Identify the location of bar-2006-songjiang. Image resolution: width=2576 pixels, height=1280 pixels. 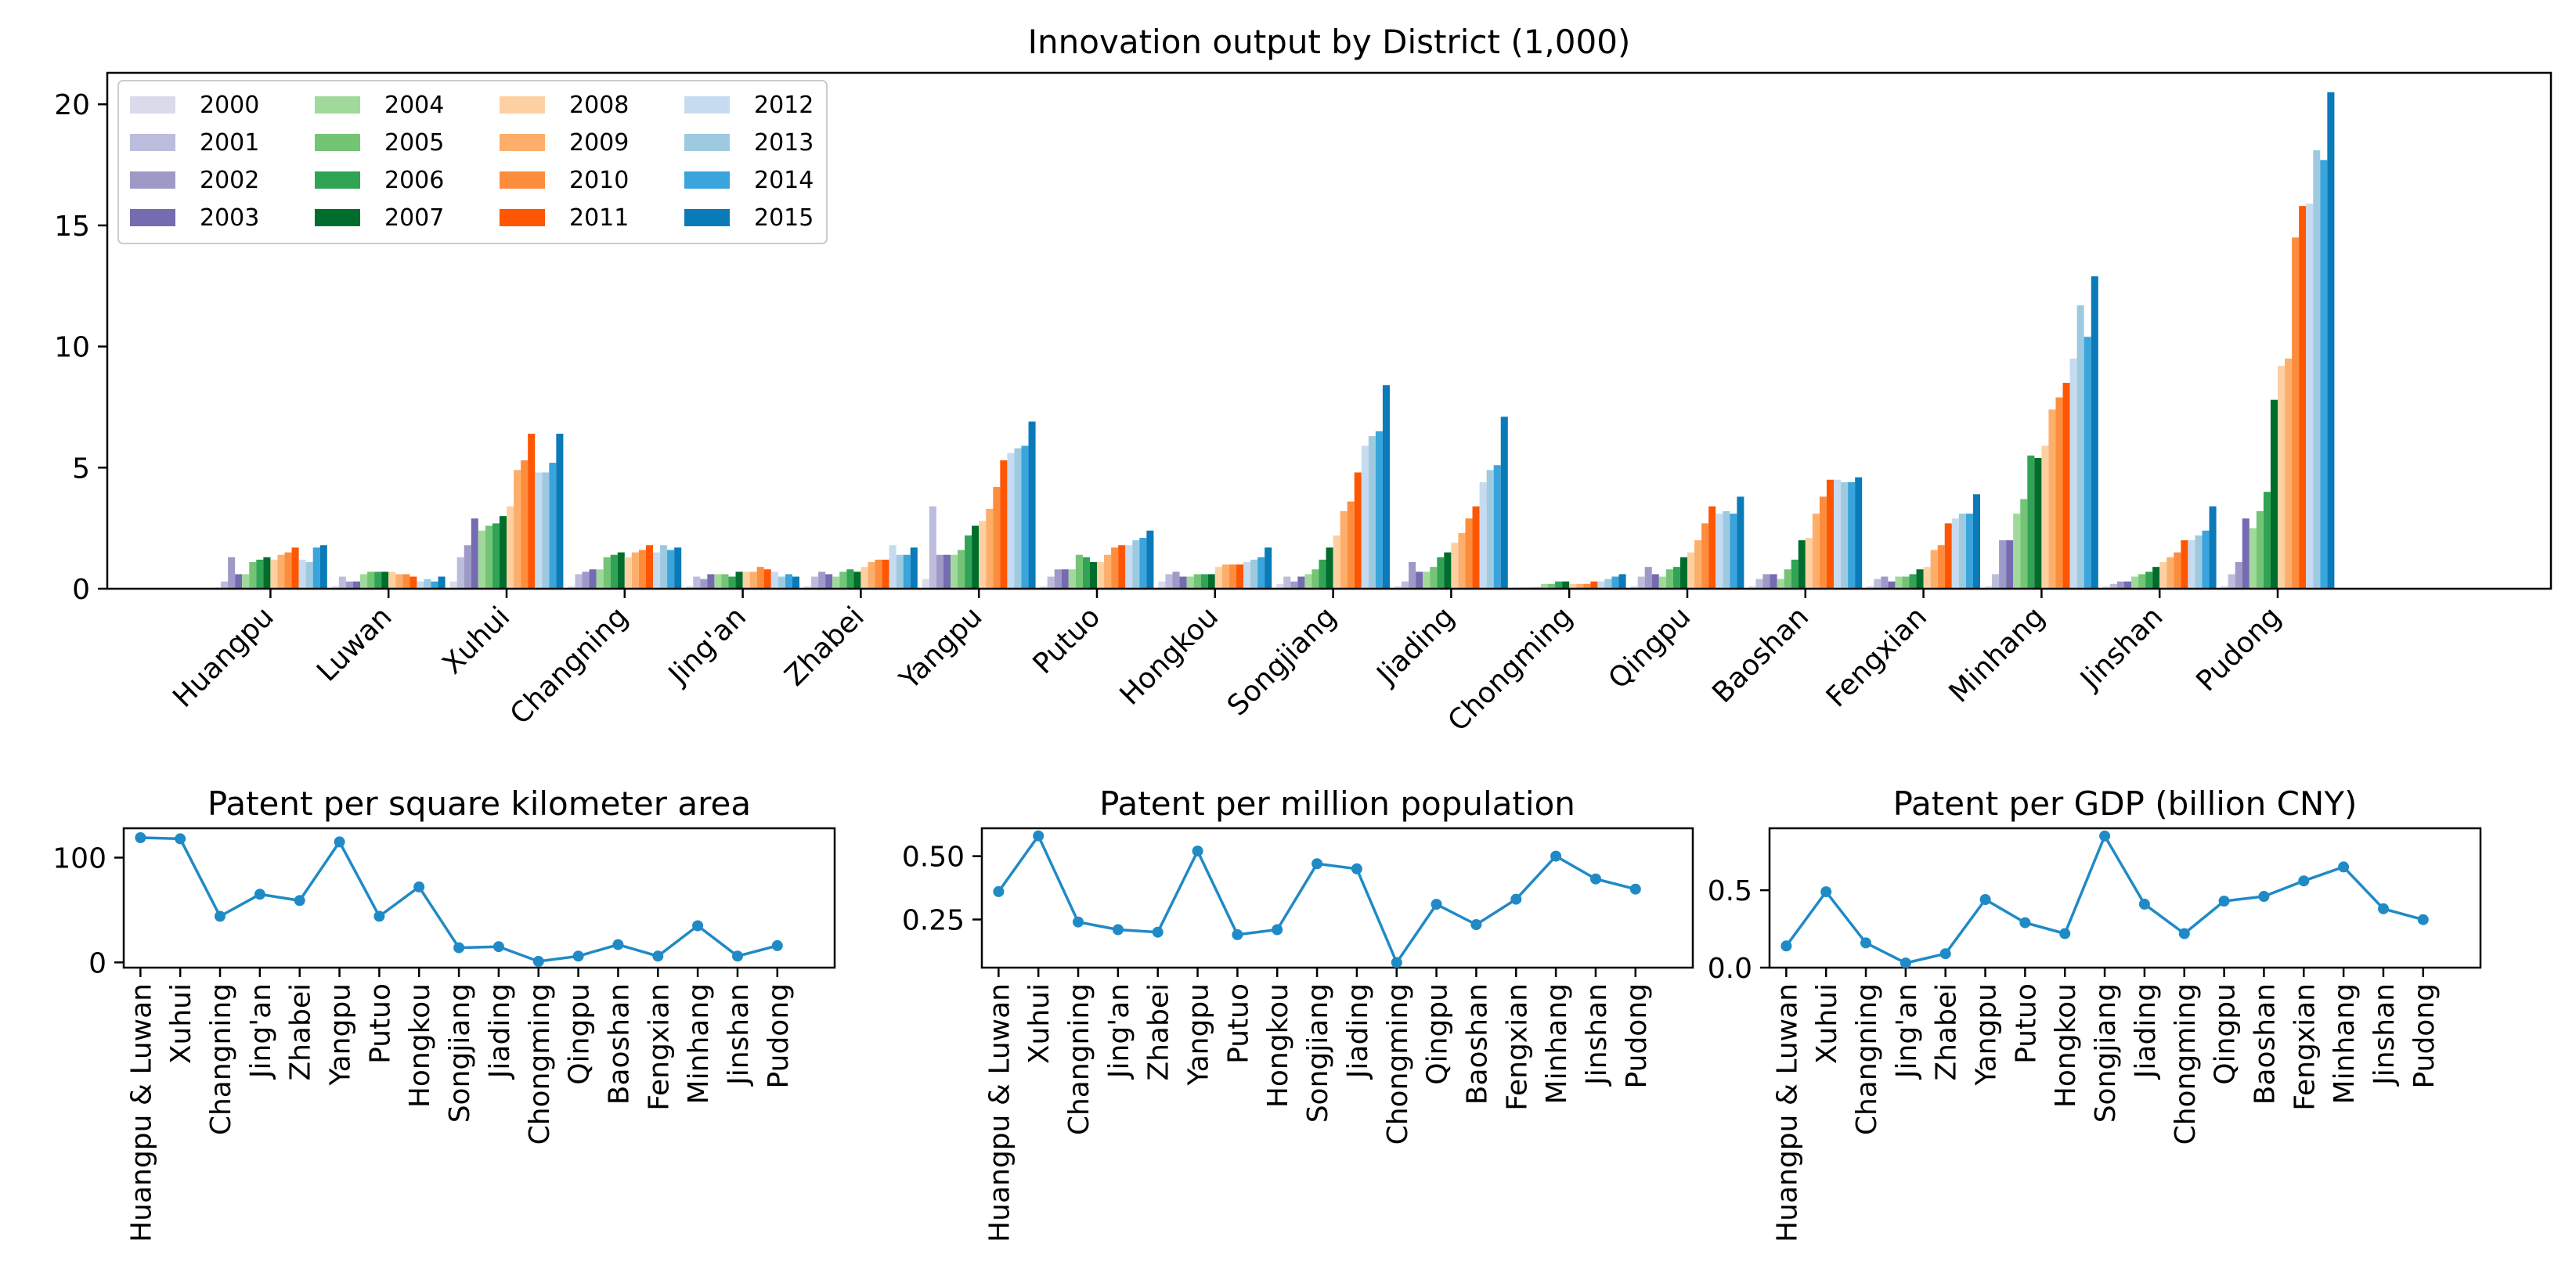
(1322, 574).